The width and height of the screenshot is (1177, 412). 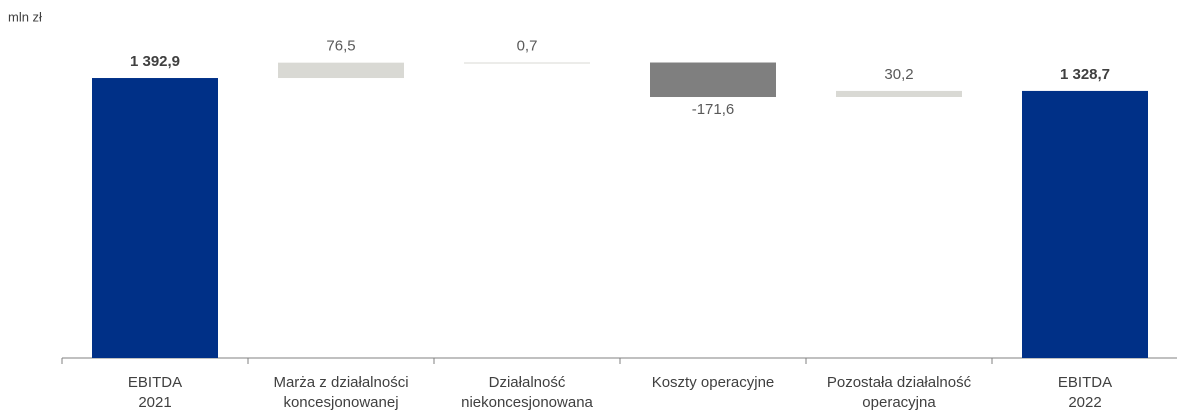 What do you see at coordinates (527, 45) in the screenshot?
I see `value-label: 0,7` at bounding box center [527, 45].